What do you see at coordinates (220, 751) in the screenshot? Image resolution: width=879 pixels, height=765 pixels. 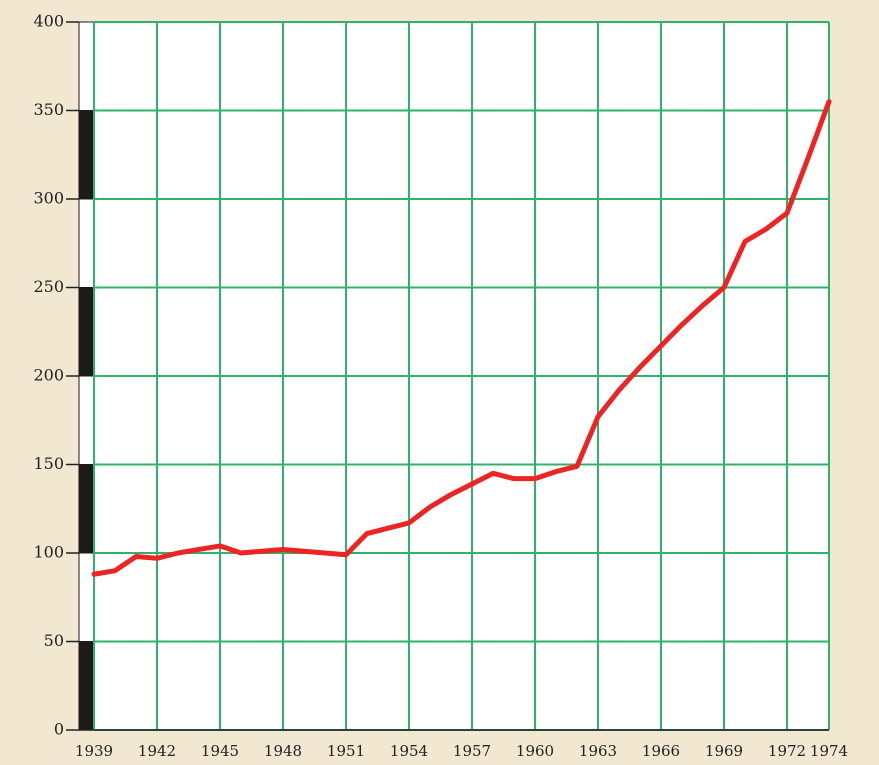 I see `x-tick-label: 1945` at bounding box center [220, 751].